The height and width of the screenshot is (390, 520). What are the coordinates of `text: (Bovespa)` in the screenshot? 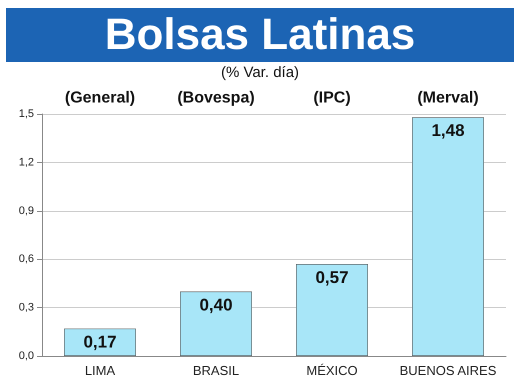 It's located at (216, 98).